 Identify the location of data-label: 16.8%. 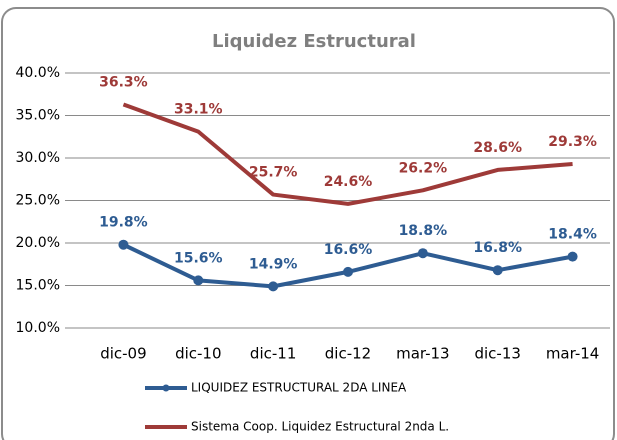
(497, 248).